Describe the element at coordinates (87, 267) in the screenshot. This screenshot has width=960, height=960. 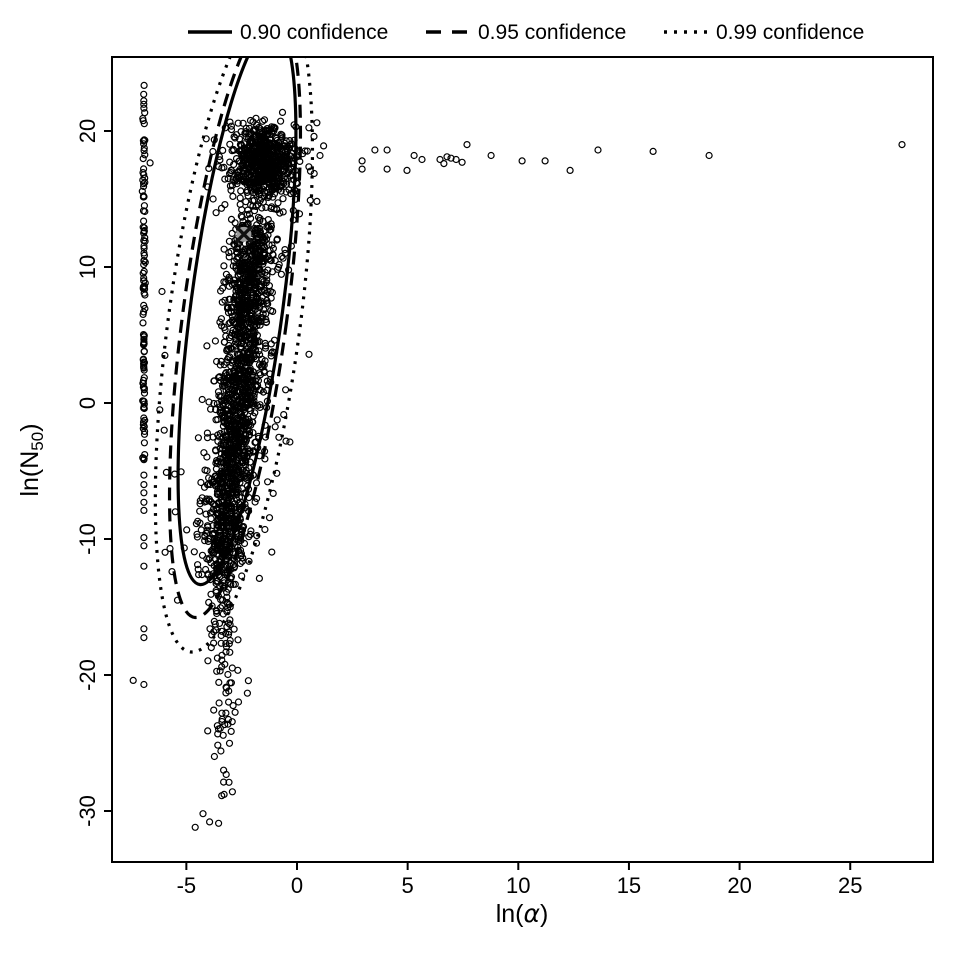
I see `y-tick-label: 10` at that location.